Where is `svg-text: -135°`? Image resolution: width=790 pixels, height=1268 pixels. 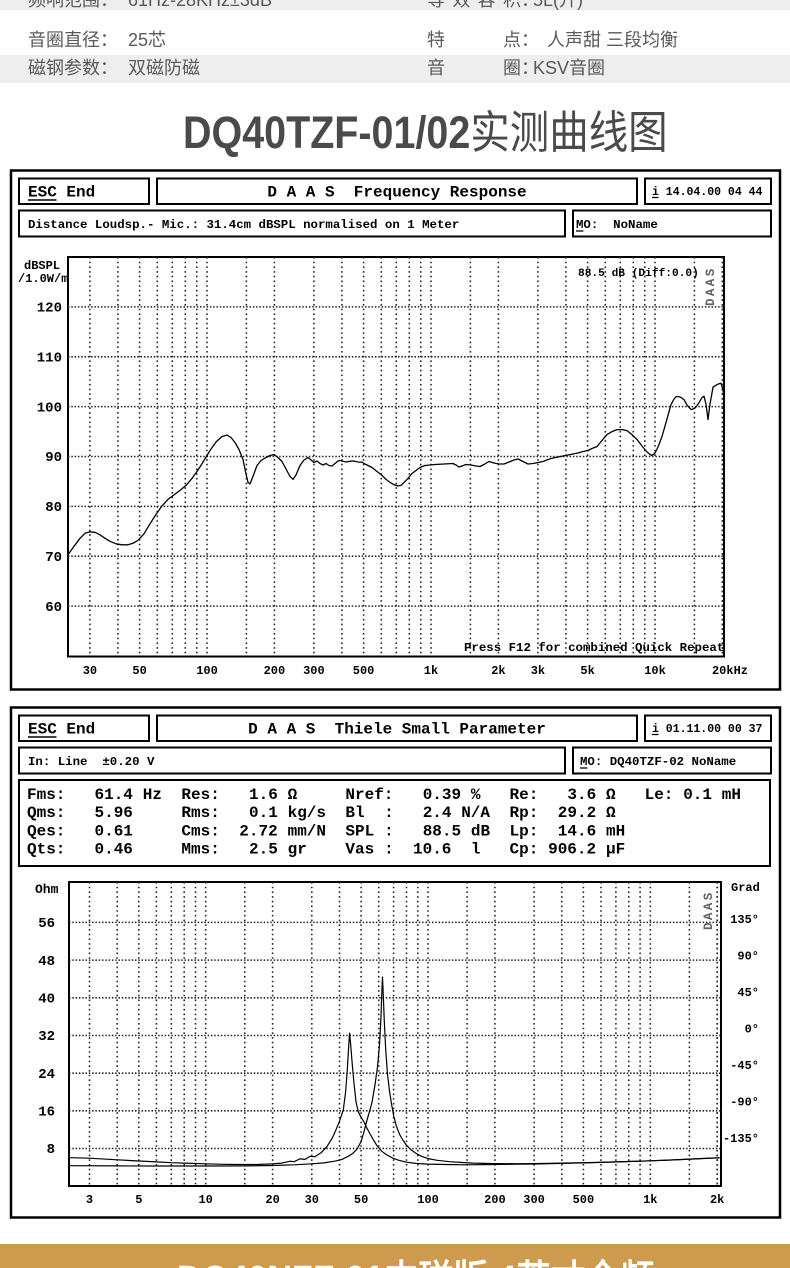 svg-text: -135° is located at coordinates (741, 1139).